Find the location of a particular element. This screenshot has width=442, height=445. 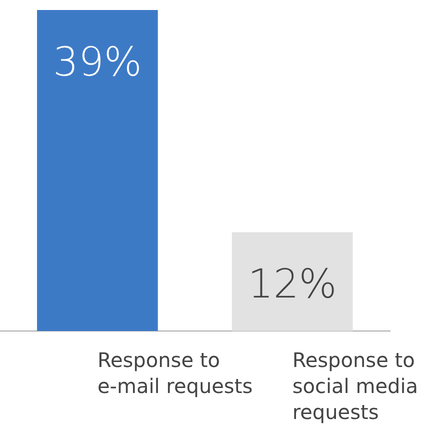

data-label: 39% is located at coordinates (97, 62).